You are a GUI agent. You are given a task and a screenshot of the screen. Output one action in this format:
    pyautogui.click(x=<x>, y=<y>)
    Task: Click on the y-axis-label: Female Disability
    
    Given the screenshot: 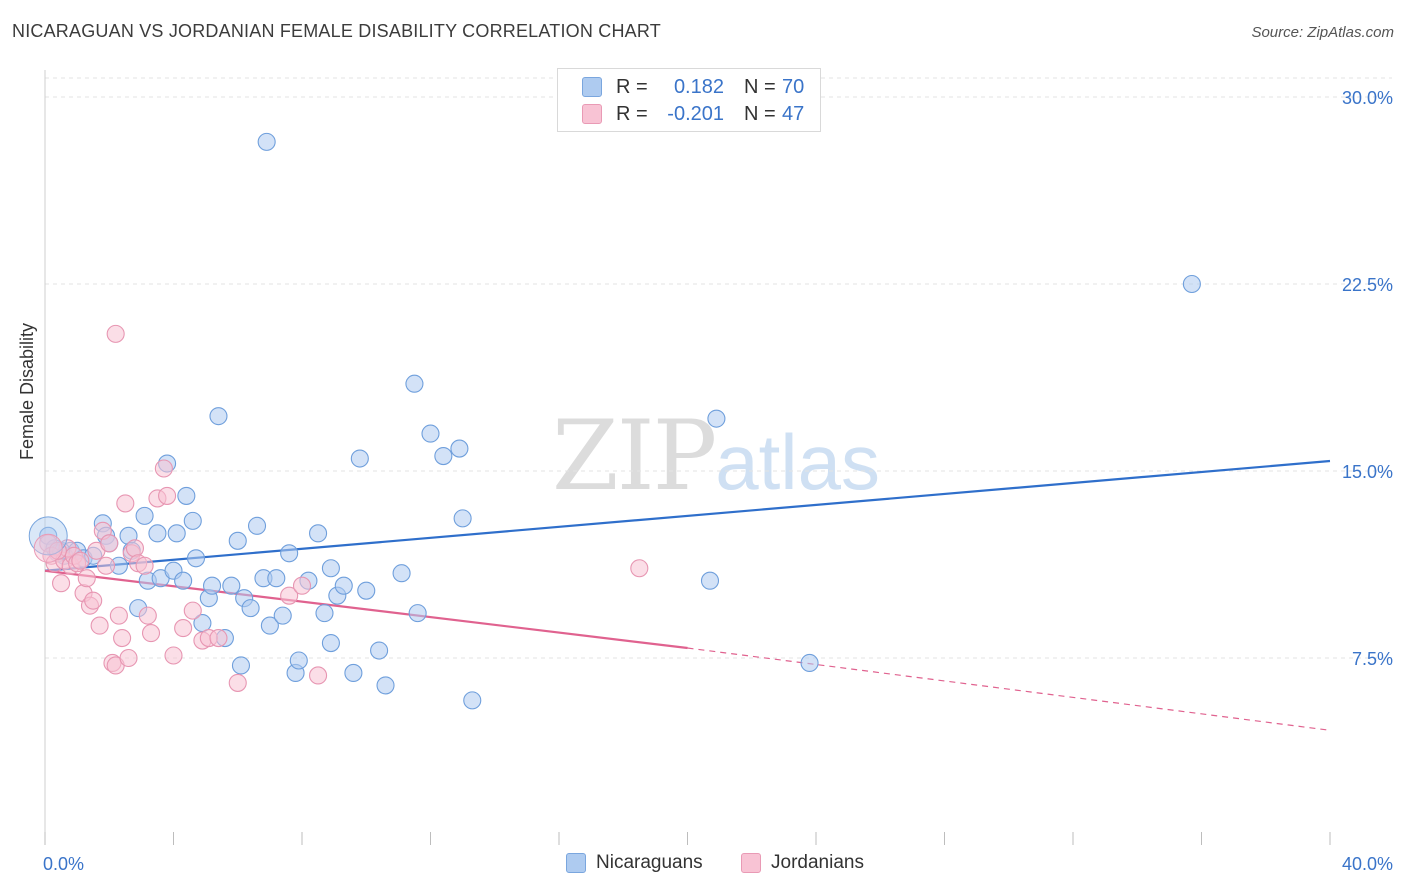 What is the action you would take?
    pyautogui.click(x=27, y=391)
    